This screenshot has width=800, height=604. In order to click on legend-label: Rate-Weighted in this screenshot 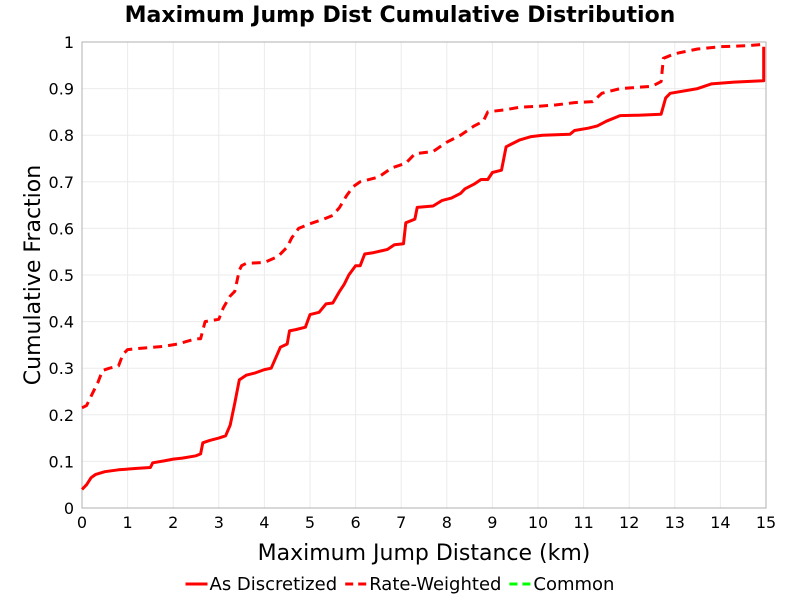, I will do `click(435, 584)`.